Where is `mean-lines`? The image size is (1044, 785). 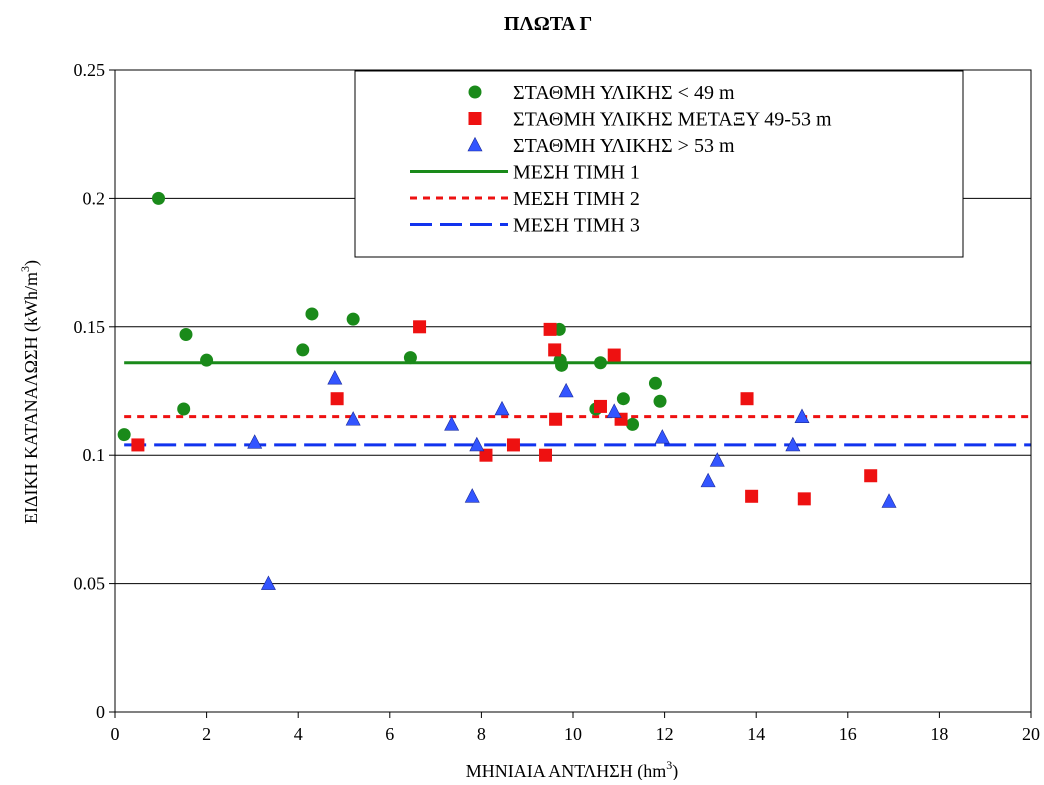 mean-lines is located at coordinates (577, 404).